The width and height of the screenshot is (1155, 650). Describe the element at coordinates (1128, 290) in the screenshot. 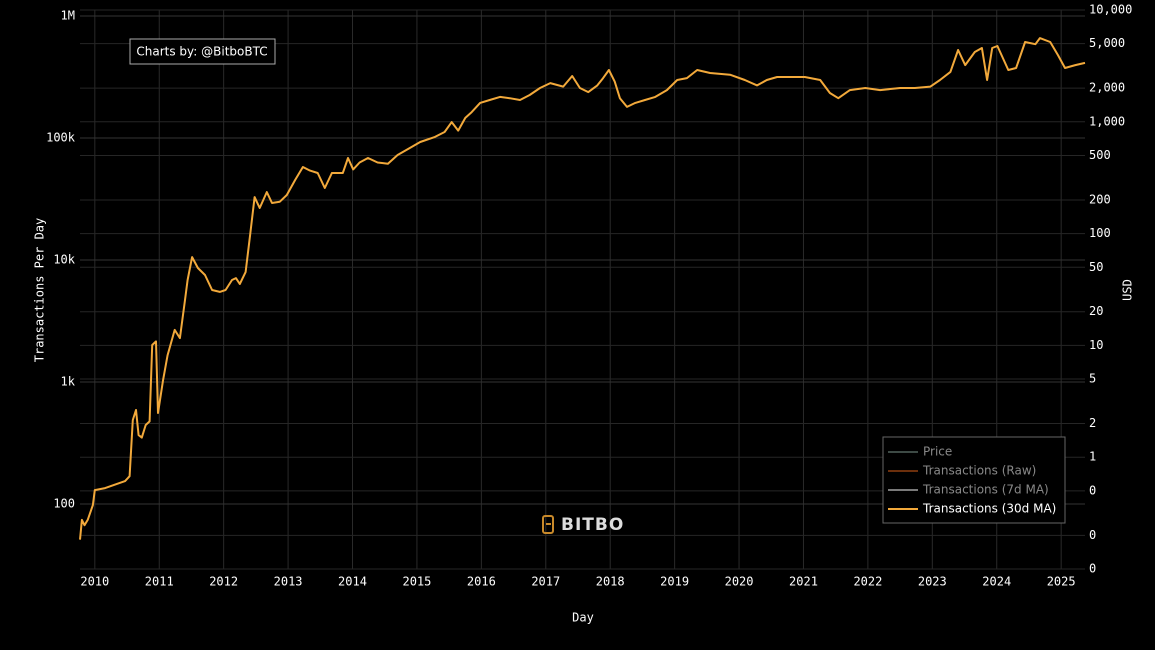

I see `y2-axis-title: USD` at that location.